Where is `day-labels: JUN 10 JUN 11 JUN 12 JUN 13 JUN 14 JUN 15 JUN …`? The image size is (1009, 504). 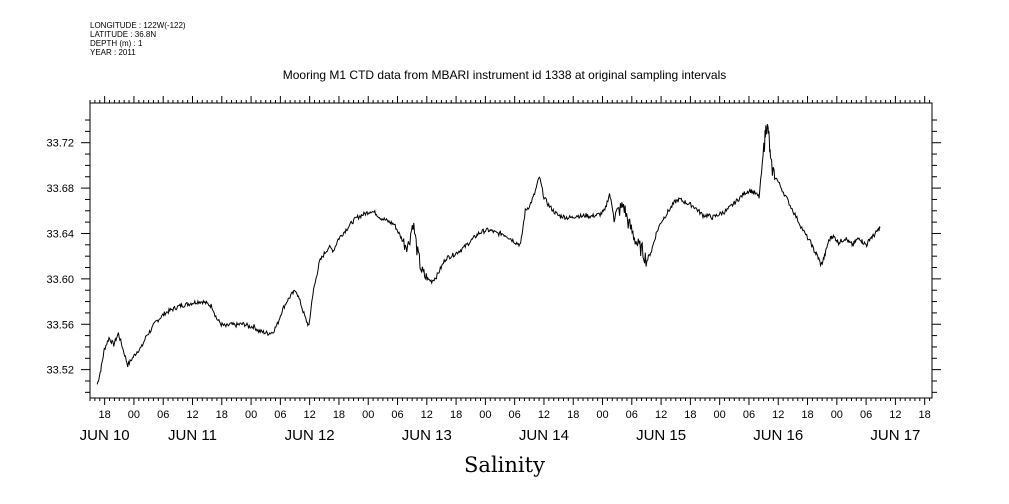 day-labels: JUN 10 JUN 11 JUN 12 JUN 13 JUN 14 JUN 15 JUN … is located at coordinates (500, 435).